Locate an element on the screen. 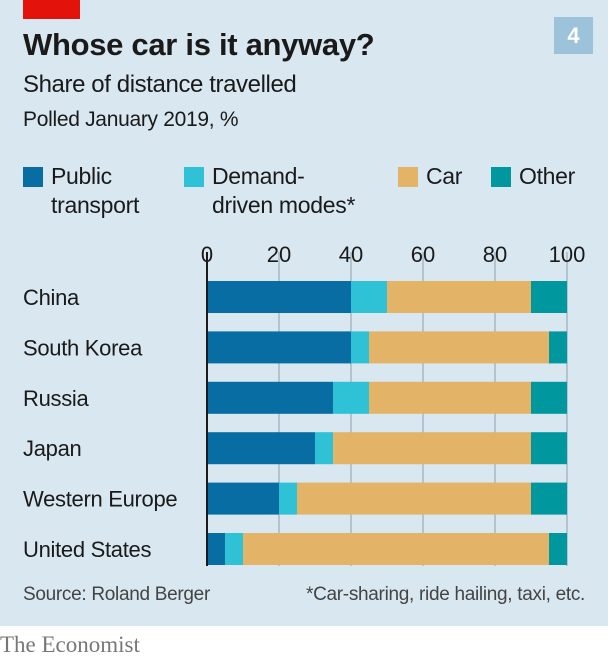 This screenshot has width=608, height=662. legend-label-line: transport is located at coordinates (95, 205).